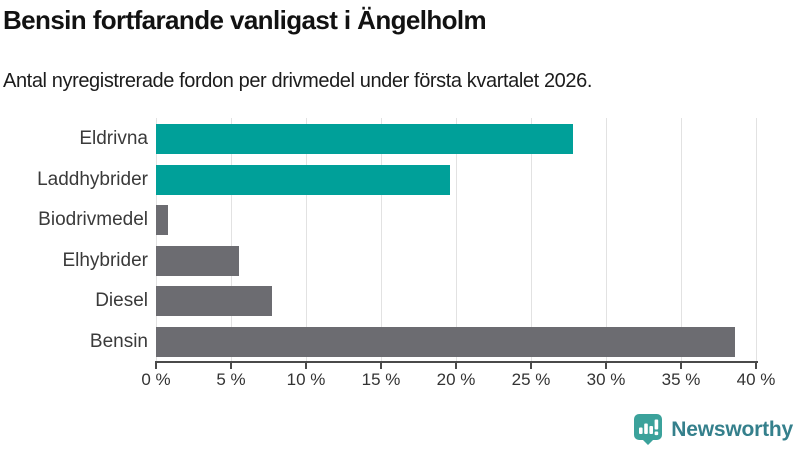  Describe the element at coordinates (531, 379) in the screenshot. I see `x-tick-label: 25 %` at that location.